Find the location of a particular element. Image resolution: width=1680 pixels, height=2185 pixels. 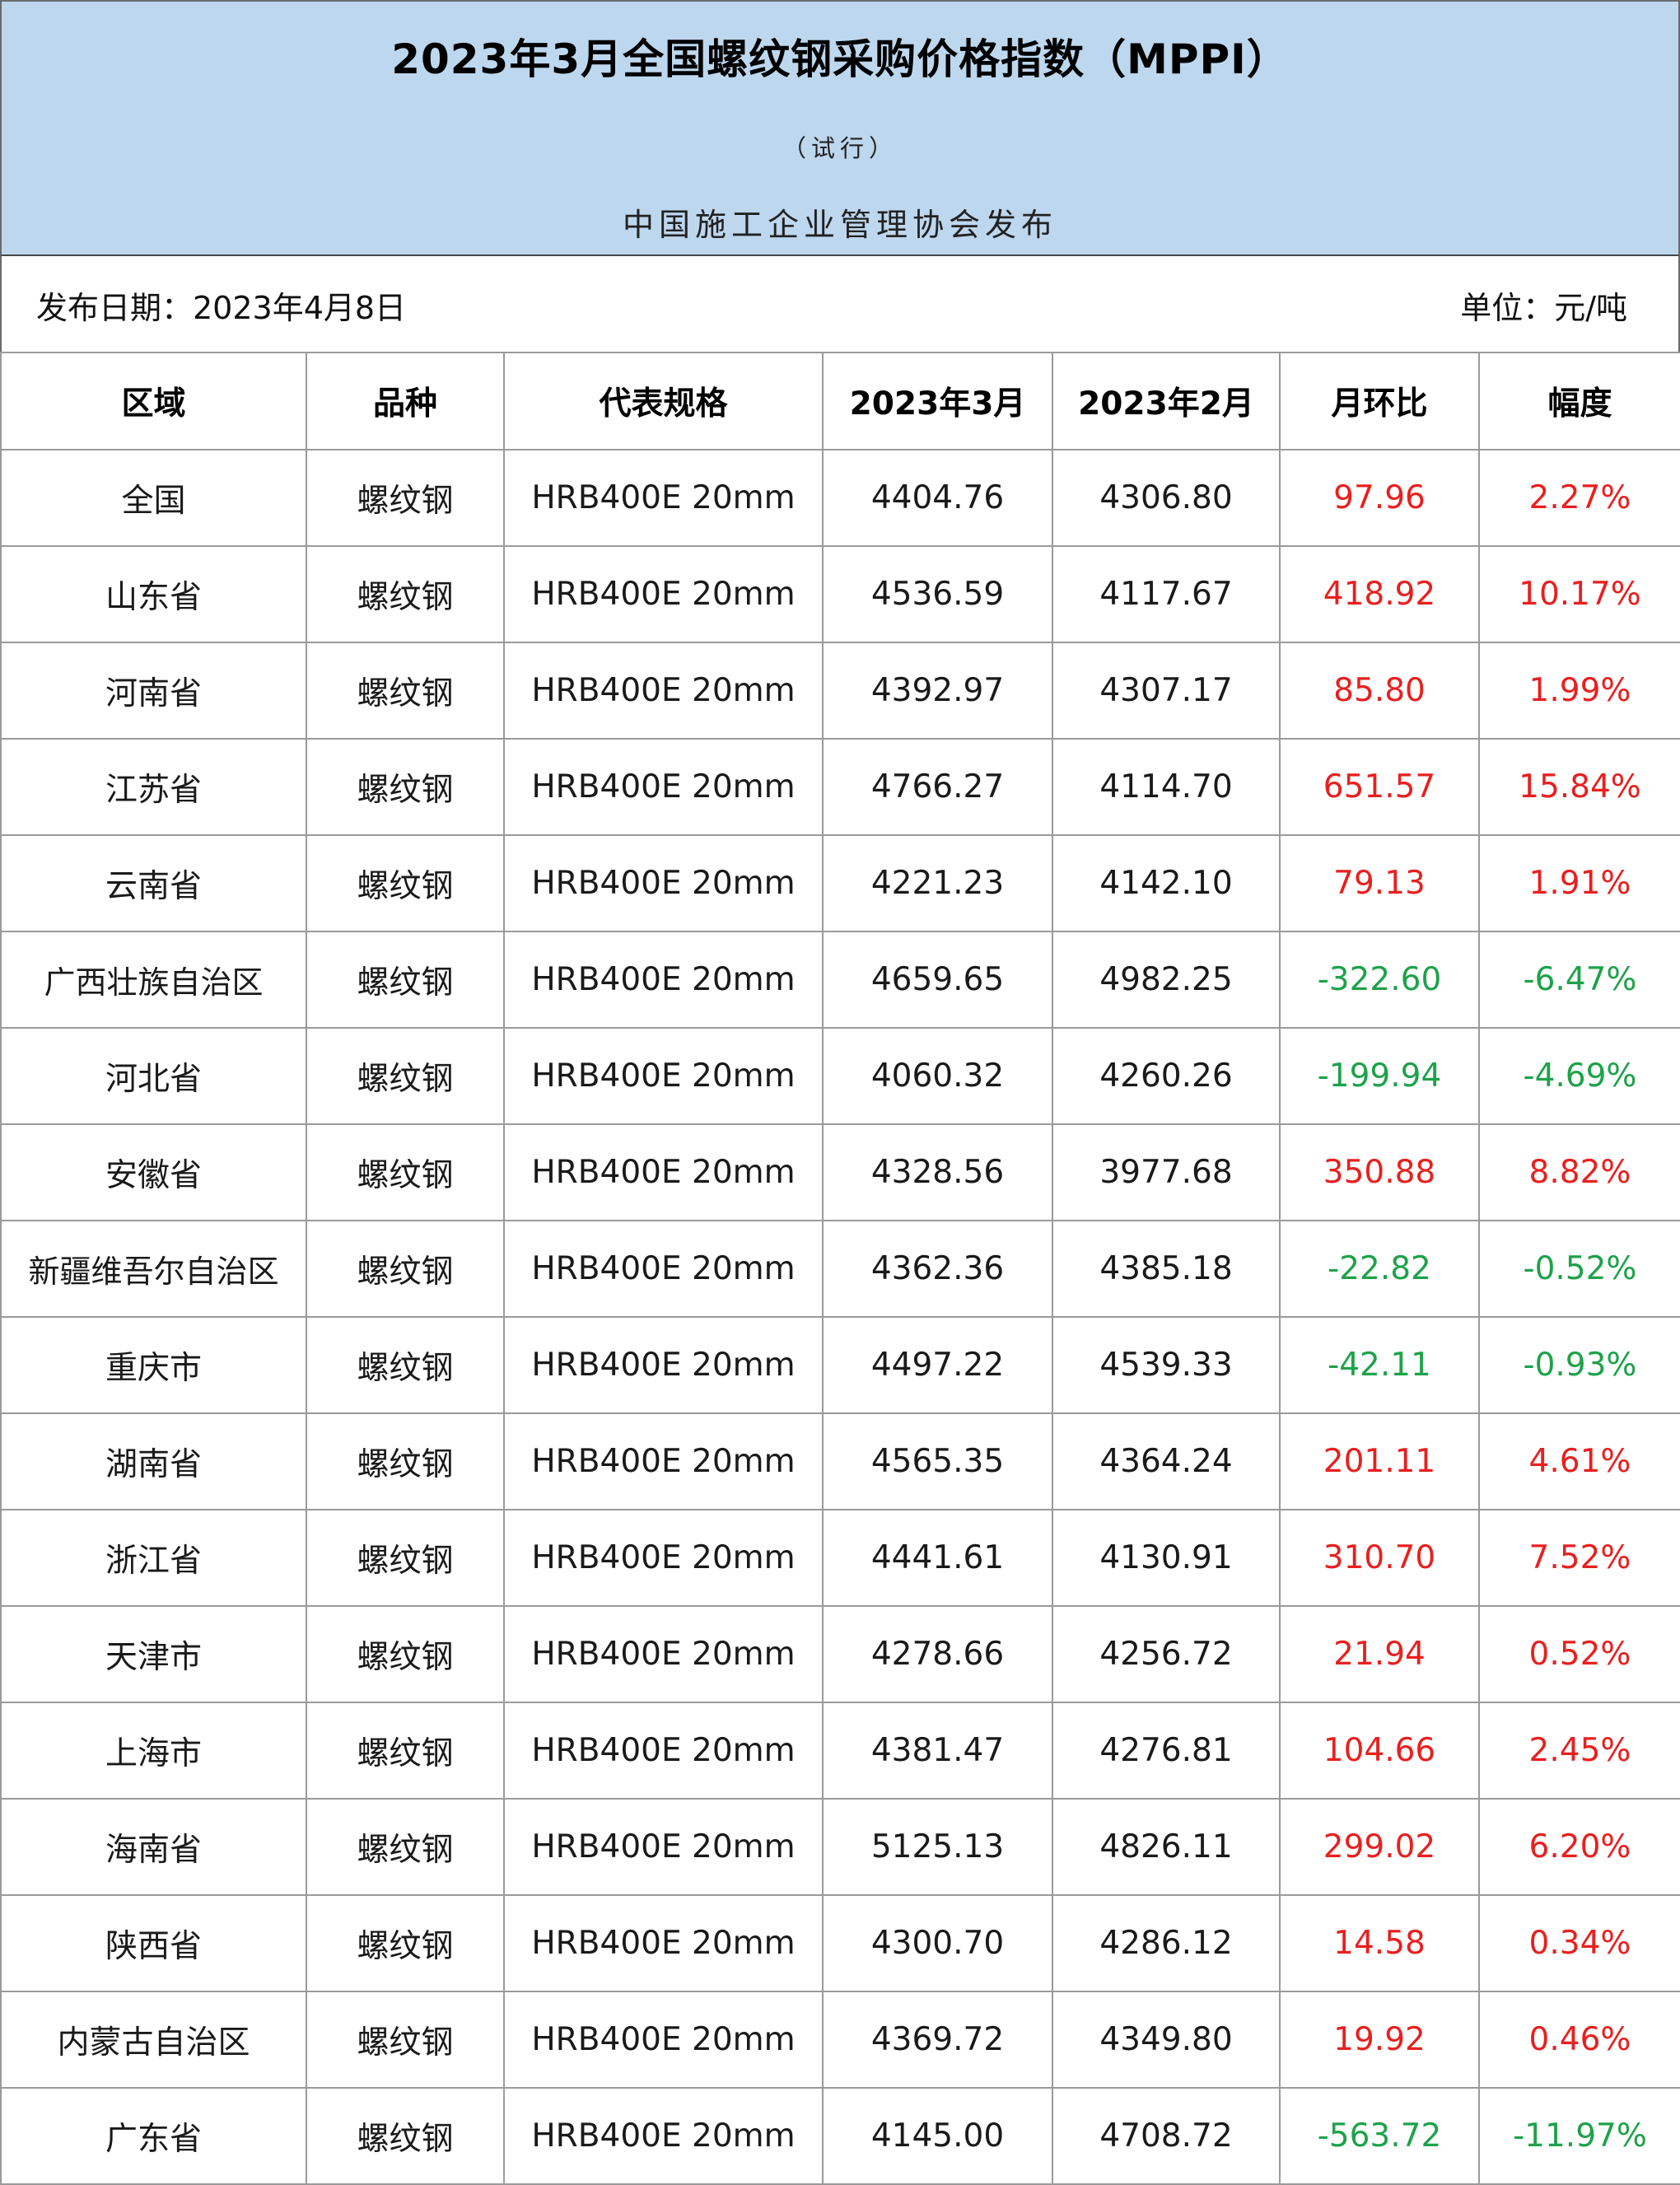

cell-region: 安徽省 is located at coordinates (153, 1172).